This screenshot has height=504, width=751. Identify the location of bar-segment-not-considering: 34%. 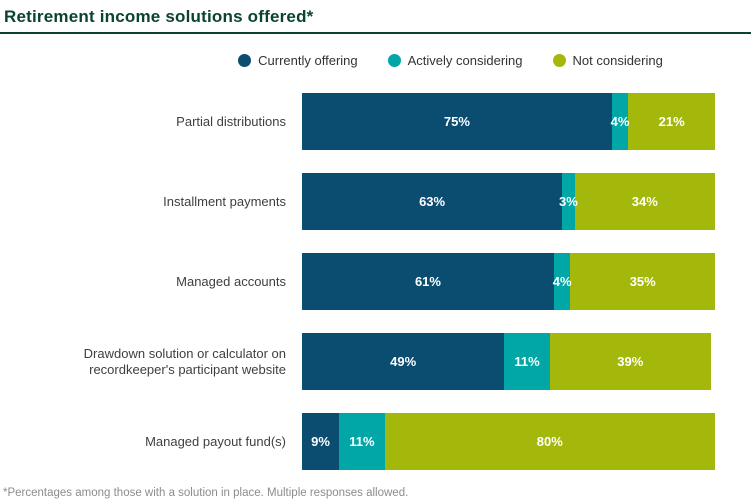
(644, 201).